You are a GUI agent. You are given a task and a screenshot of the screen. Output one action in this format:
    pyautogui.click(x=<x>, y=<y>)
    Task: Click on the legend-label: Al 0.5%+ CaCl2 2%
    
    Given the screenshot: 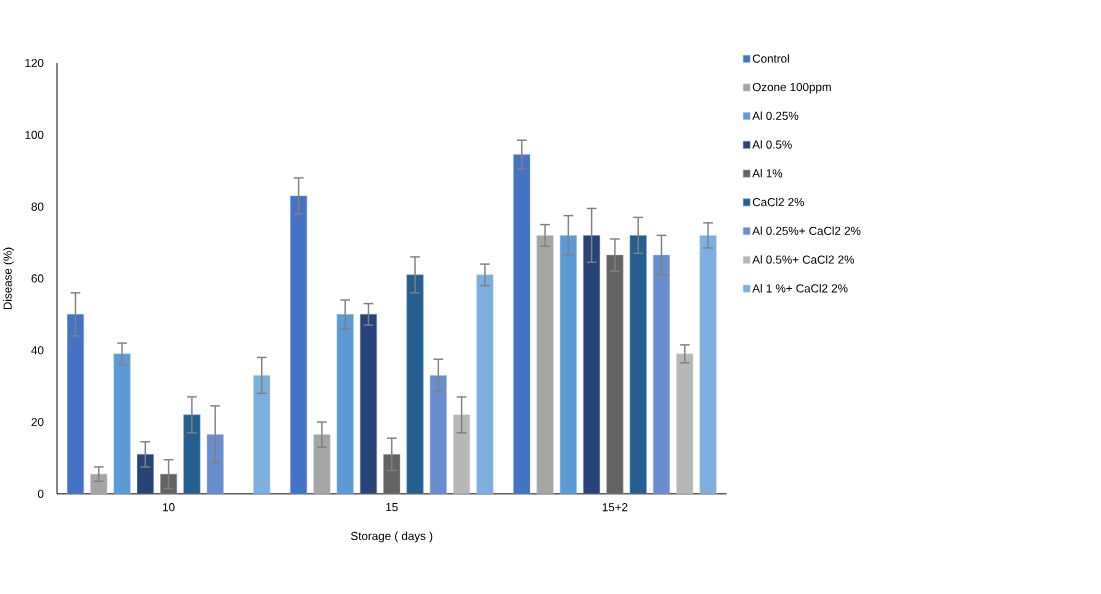 What is the action you would take?
    pyautogui.click(x=803, y=259)
    